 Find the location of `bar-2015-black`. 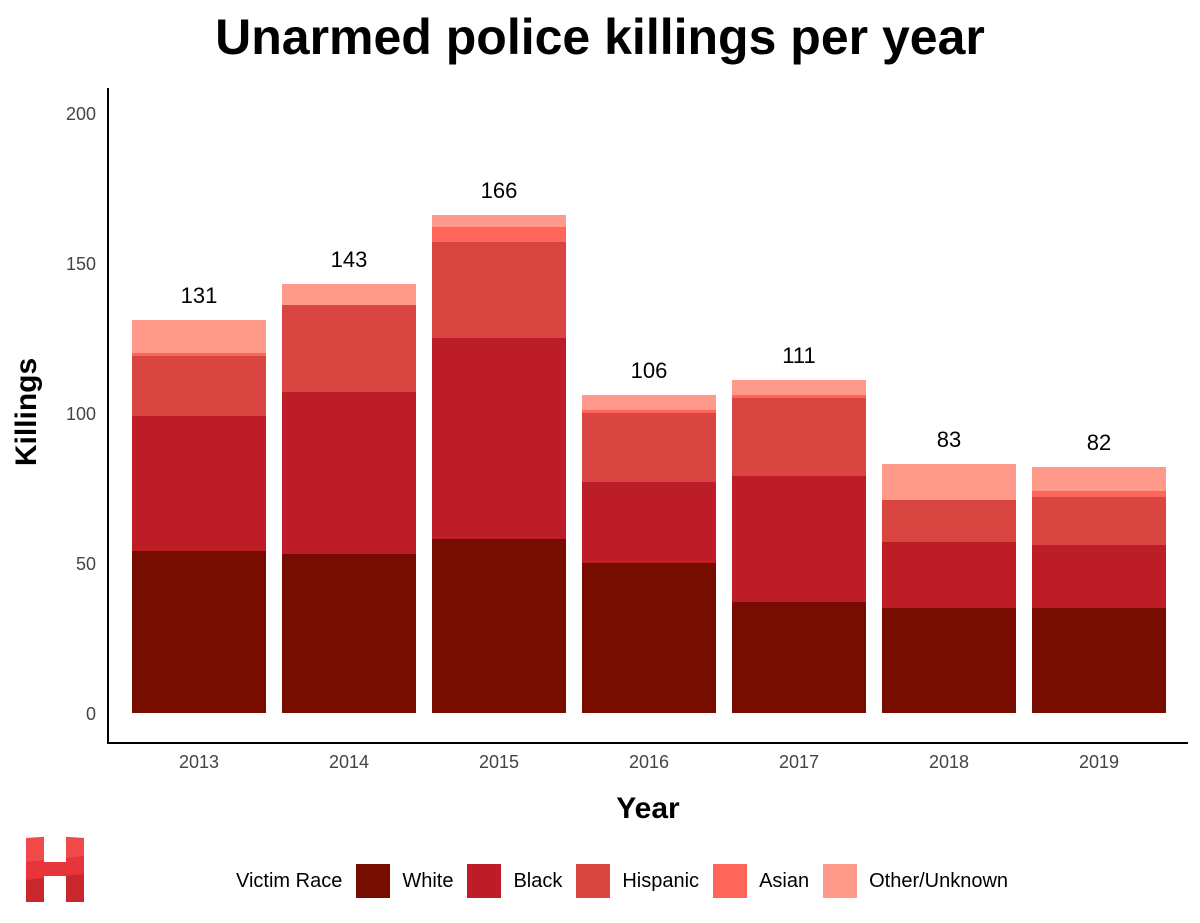

bar-2015-black is located at coordinates (499, 438).